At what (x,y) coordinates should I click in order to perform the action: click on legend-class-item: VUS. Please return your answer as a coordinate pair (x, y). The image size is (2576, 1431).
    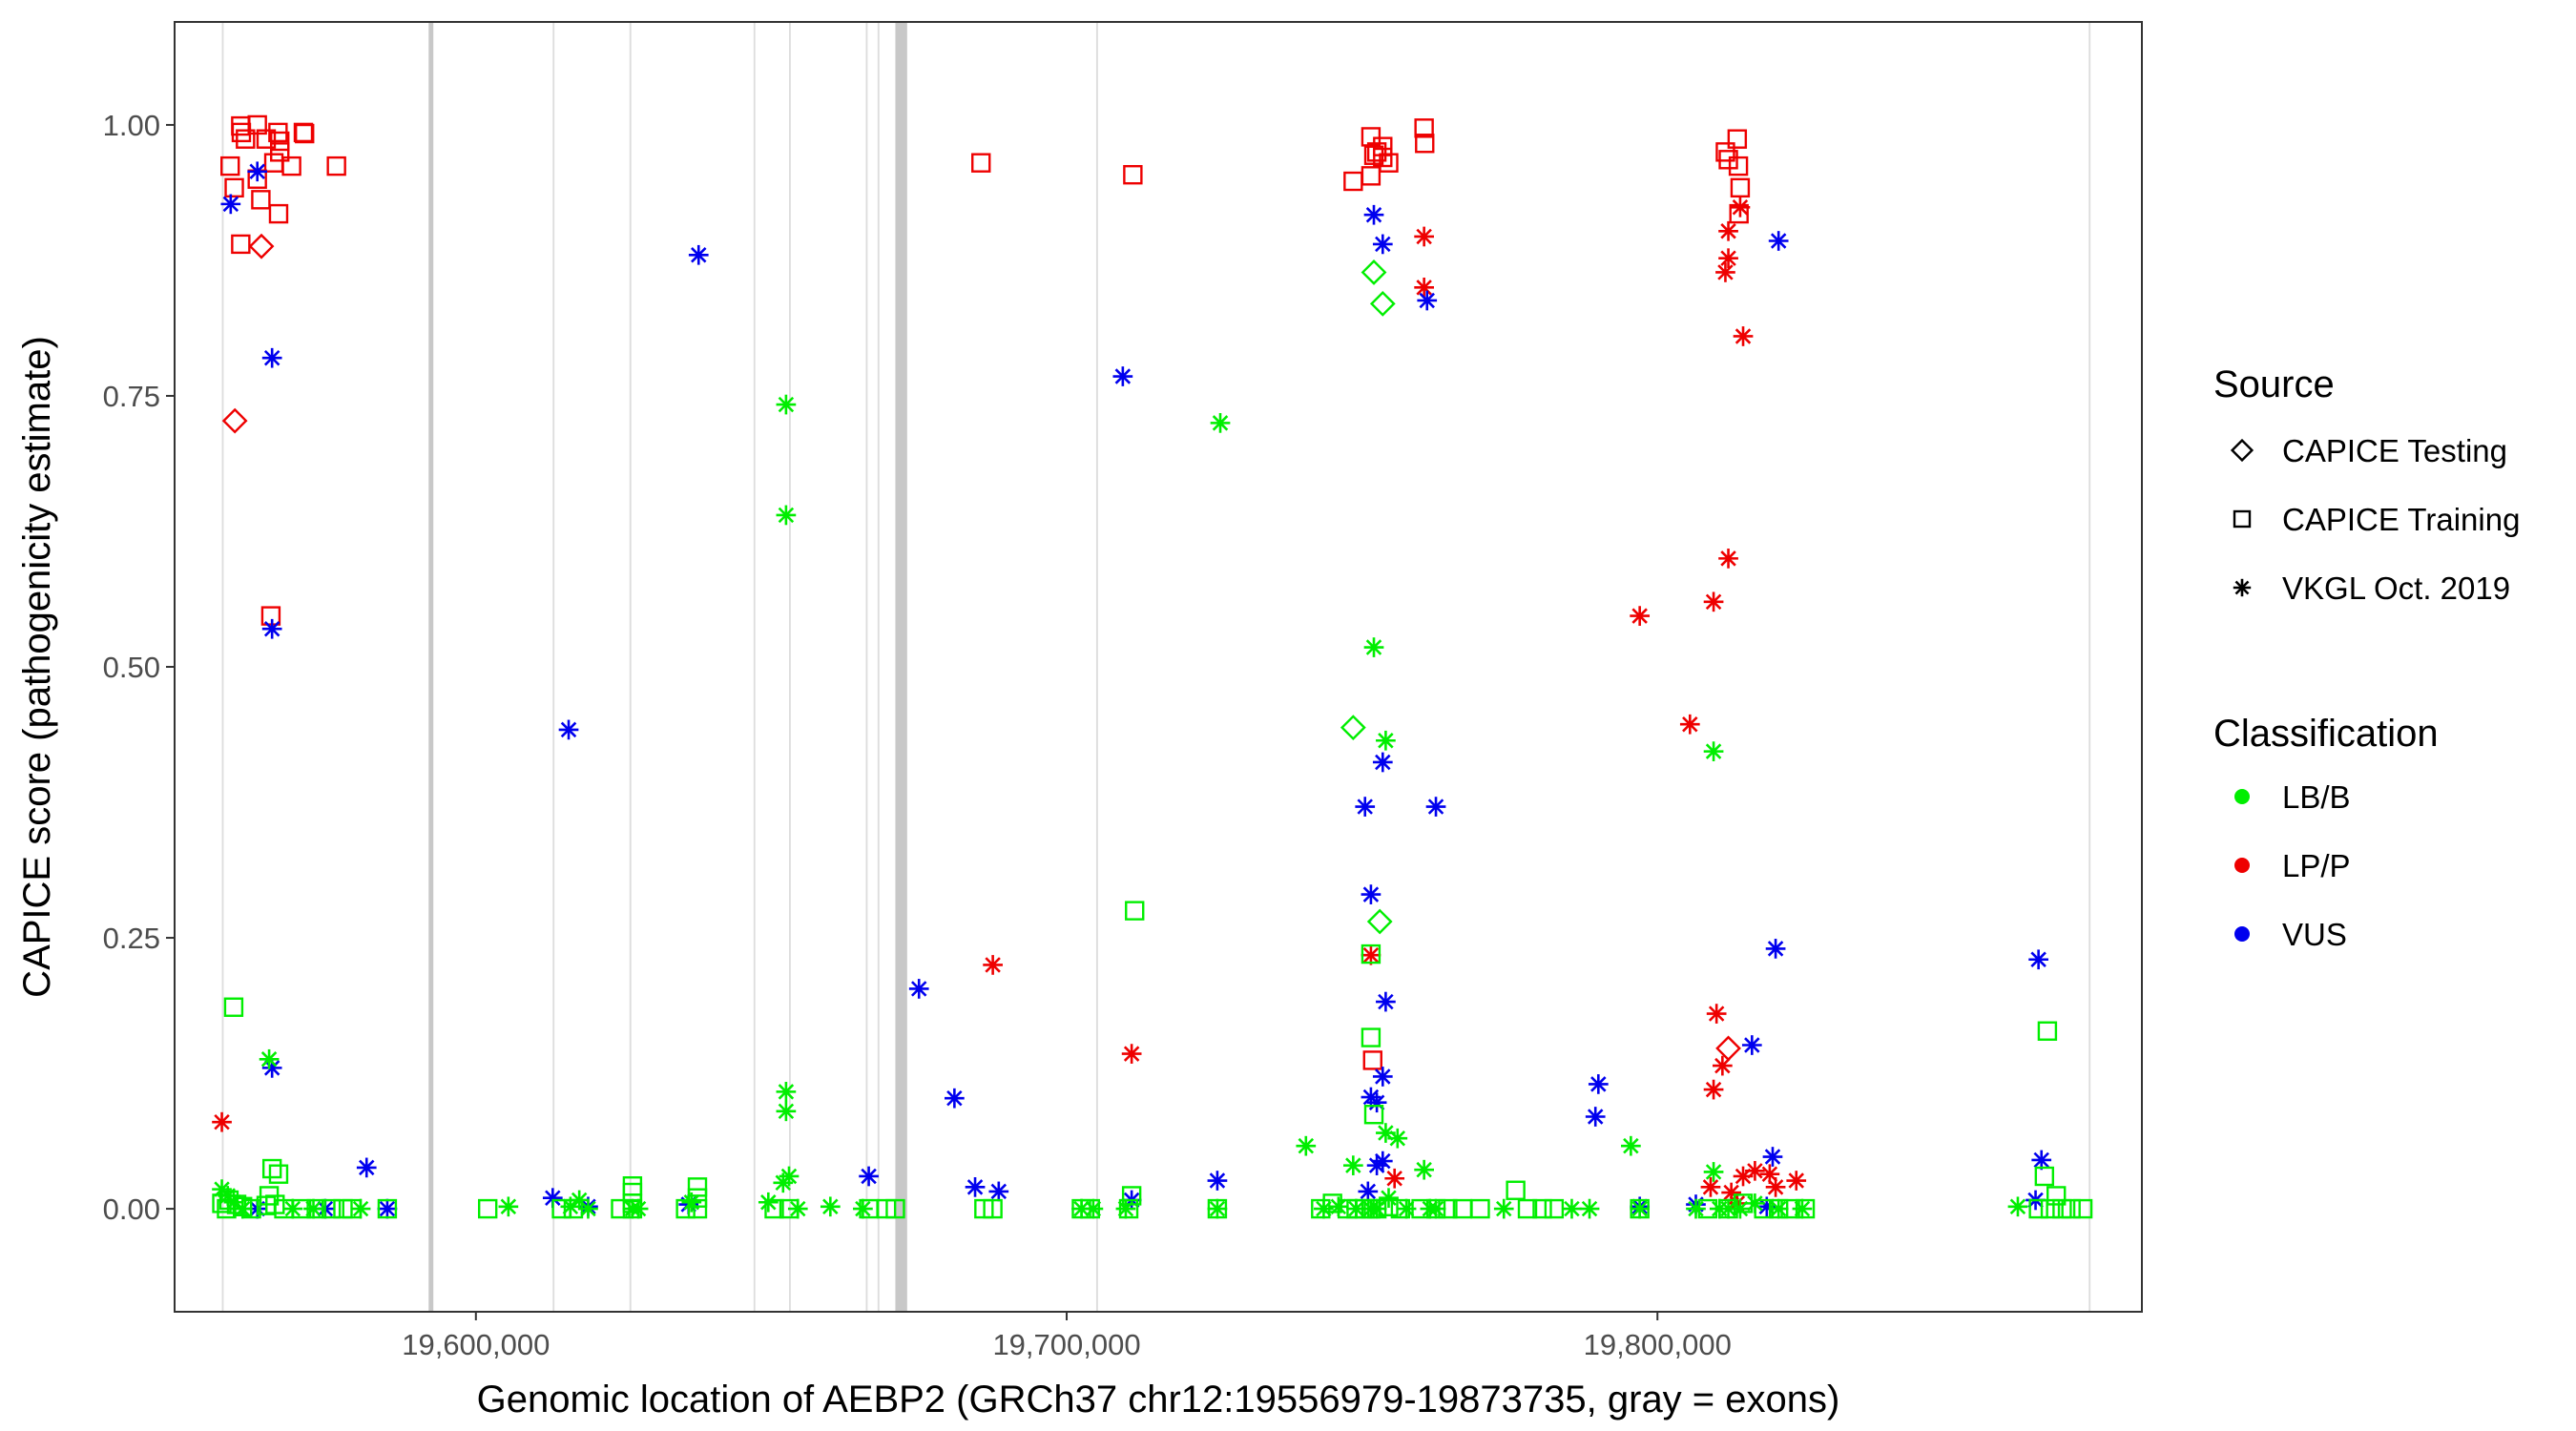
    Looking at the image, I should click on (2290, 935).